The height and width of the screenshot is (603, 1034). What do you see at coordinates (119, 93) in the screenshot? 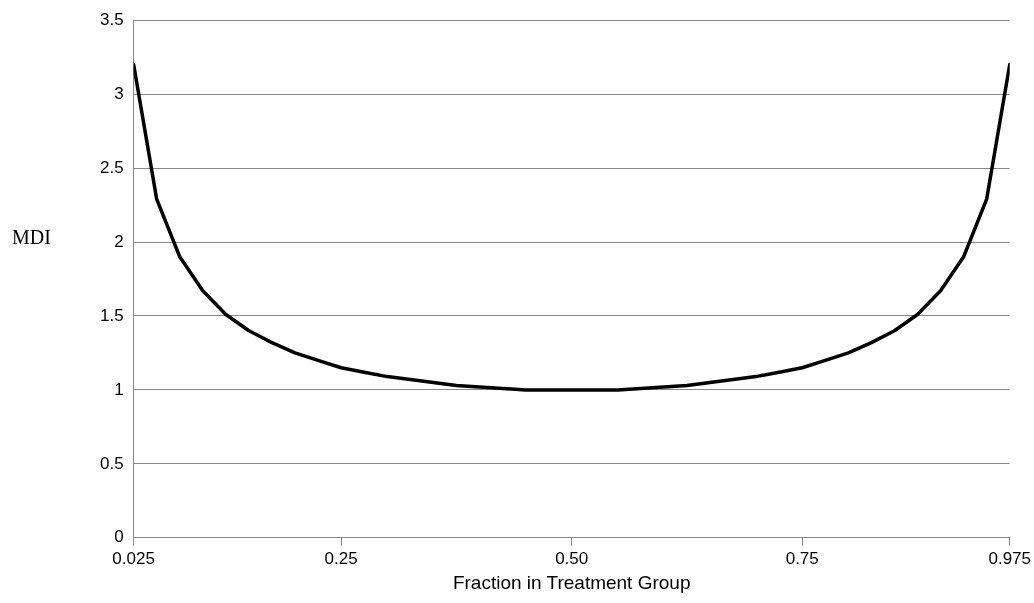
I see `y-tick-label: 3` at bounding box center [119, 93].